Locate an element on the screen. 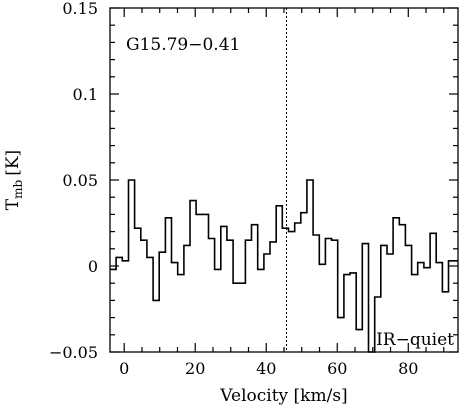  x-axis-label: Velocity [km/s] is located at coordinates (283, 396).